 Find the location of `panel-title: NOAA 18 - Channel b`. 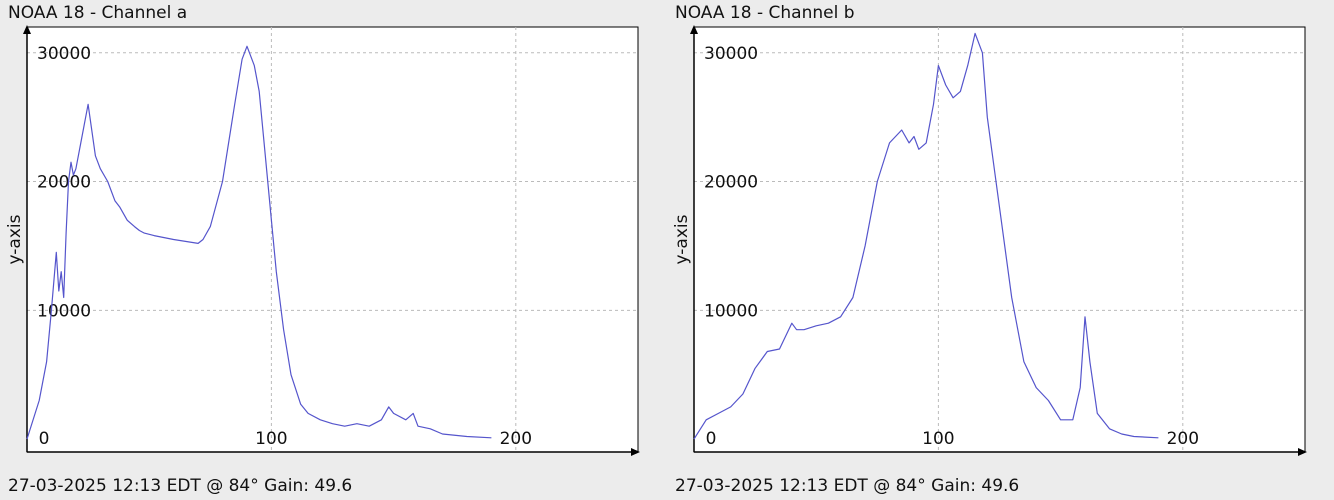

panel-title: NOAA 18 - Channel b is located at coordinates (765, 13).